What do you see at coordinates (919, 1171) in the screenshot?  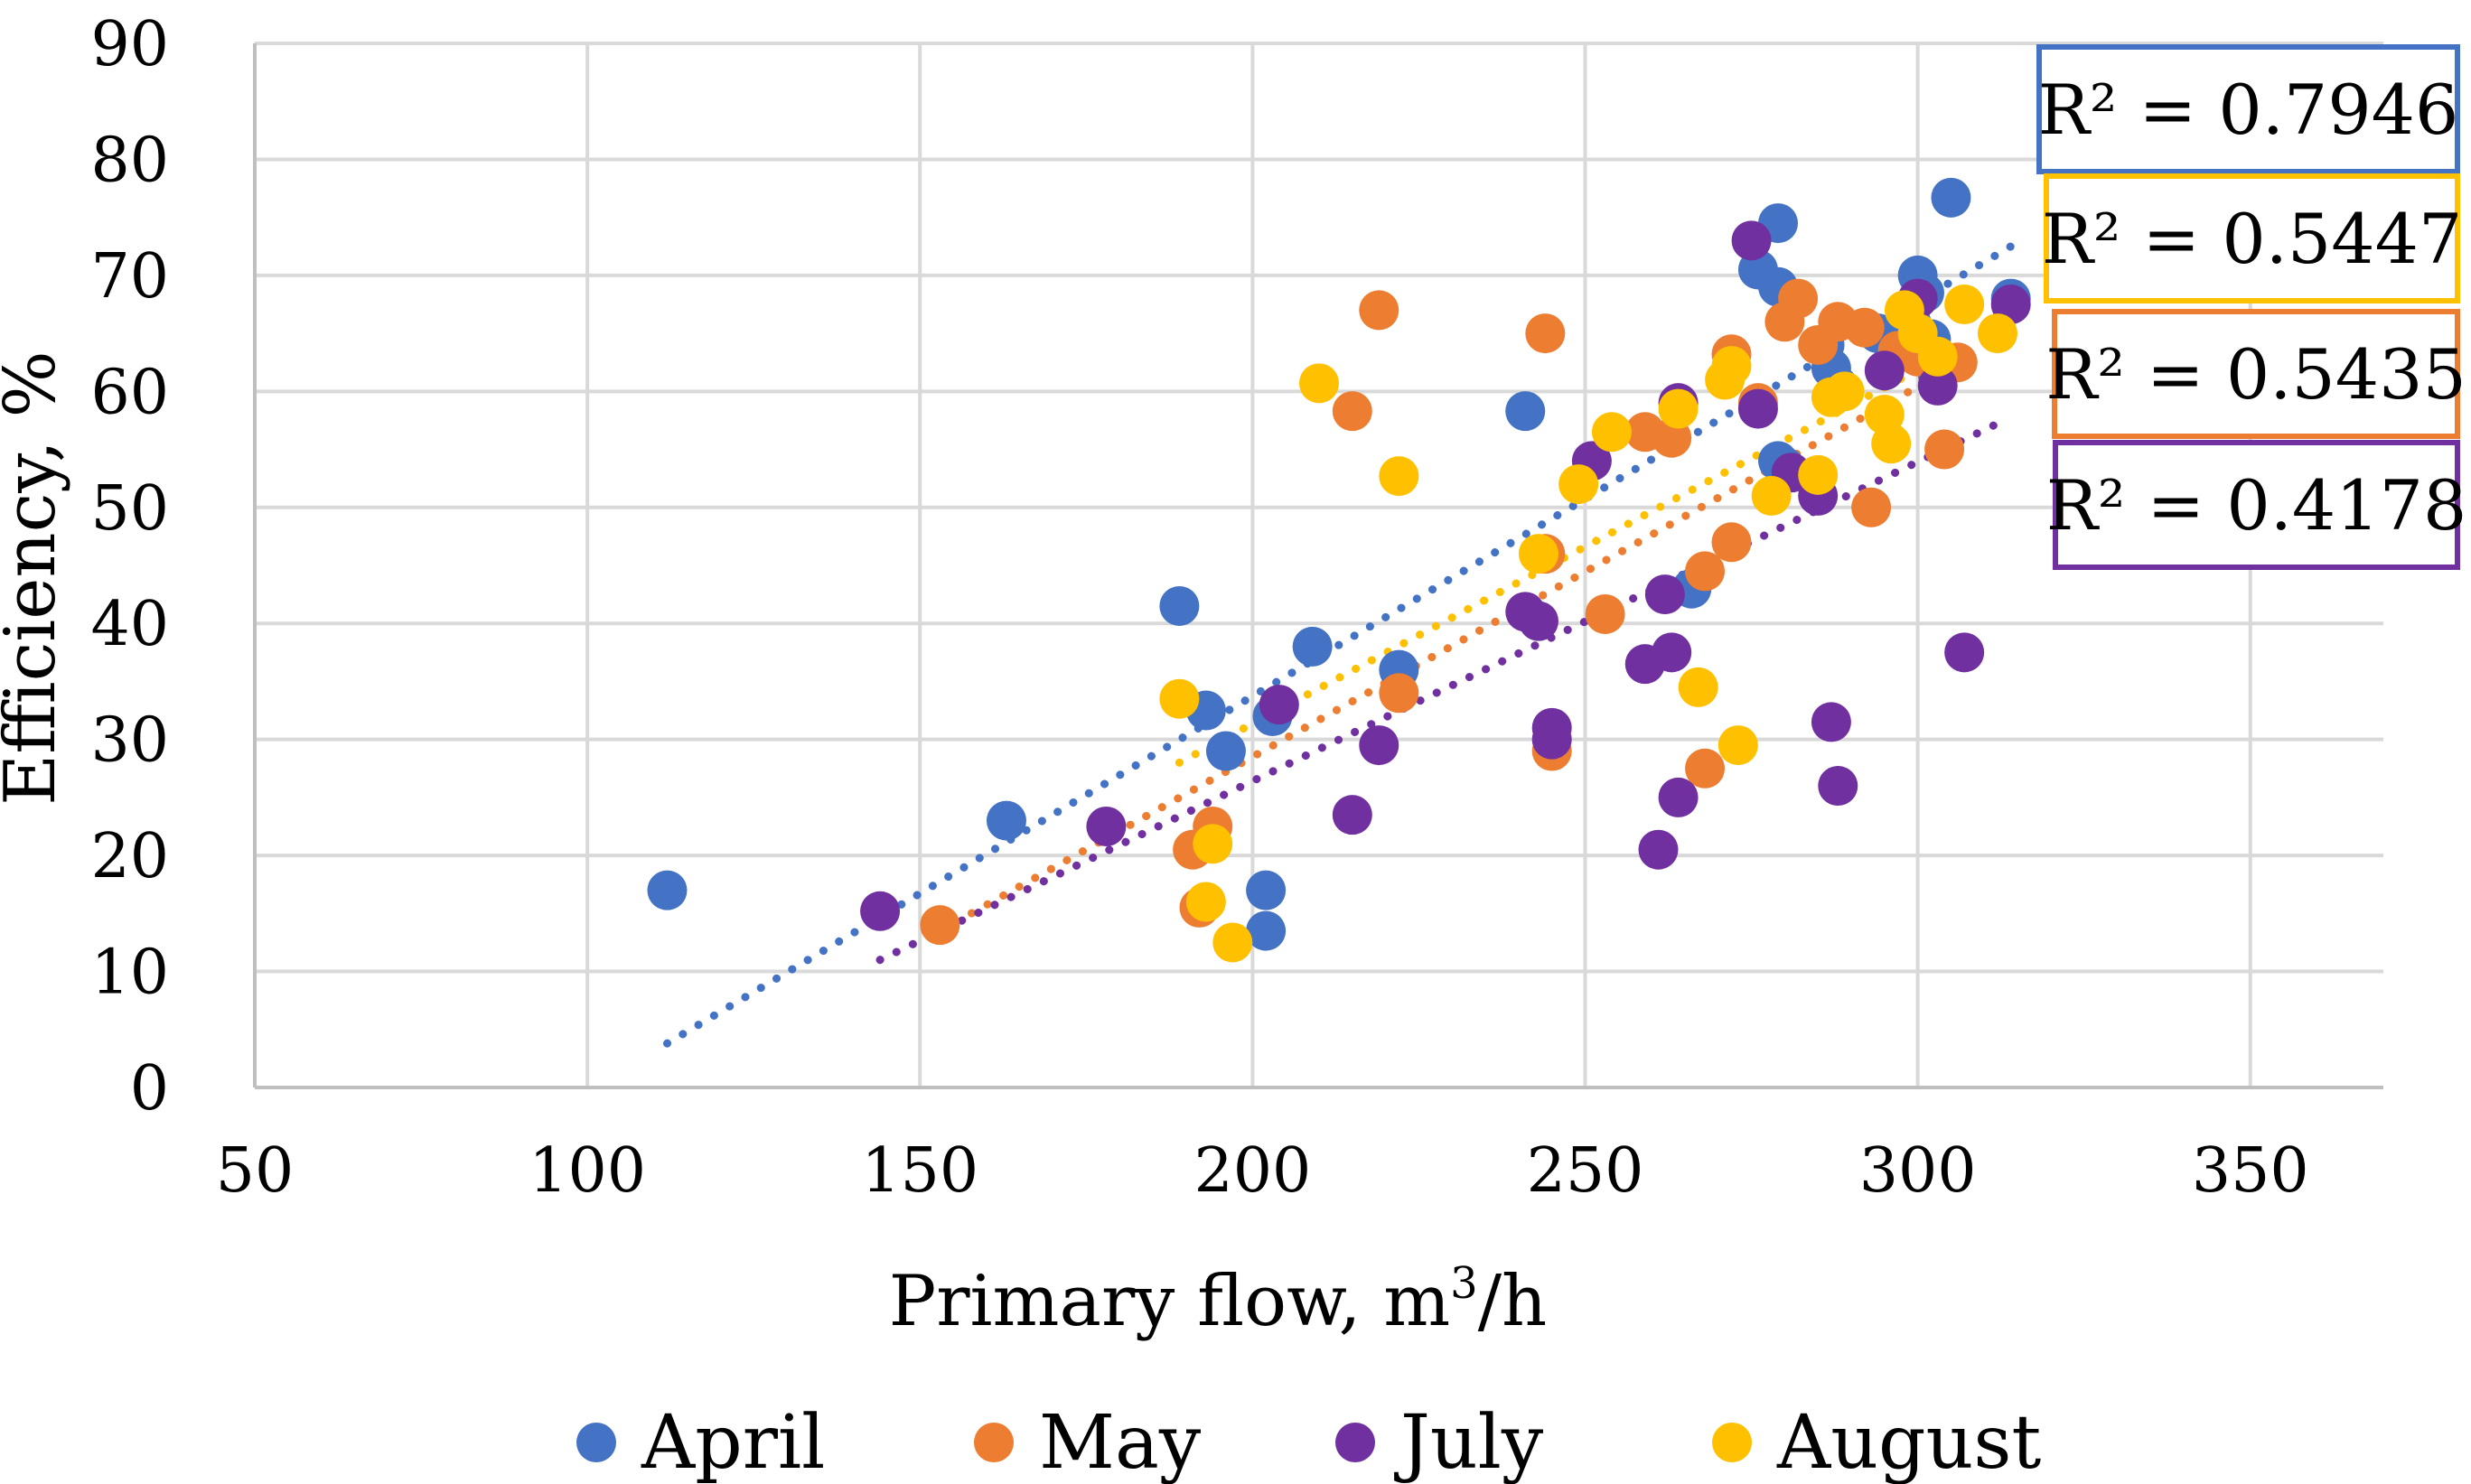 I see `x-tick-label: 150` at bounding box center [919, 1171].